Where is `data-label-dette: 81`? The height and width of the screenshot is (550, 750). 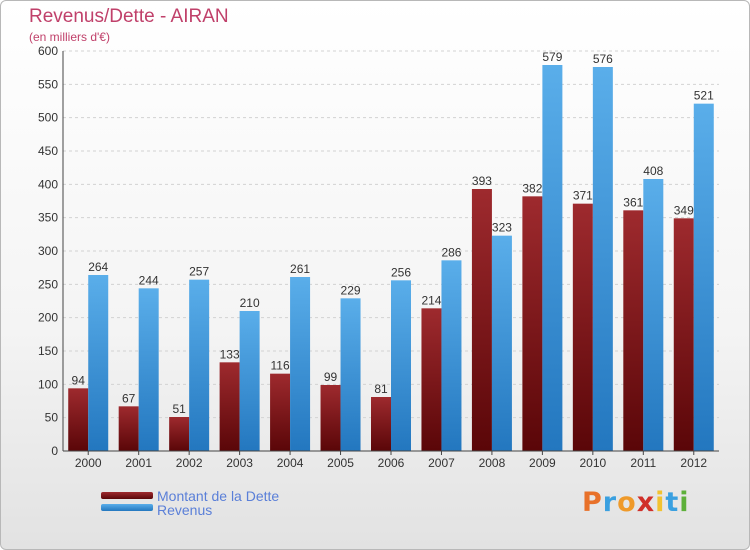
data-label-dette: 81 is located at coordinates (381, 389).